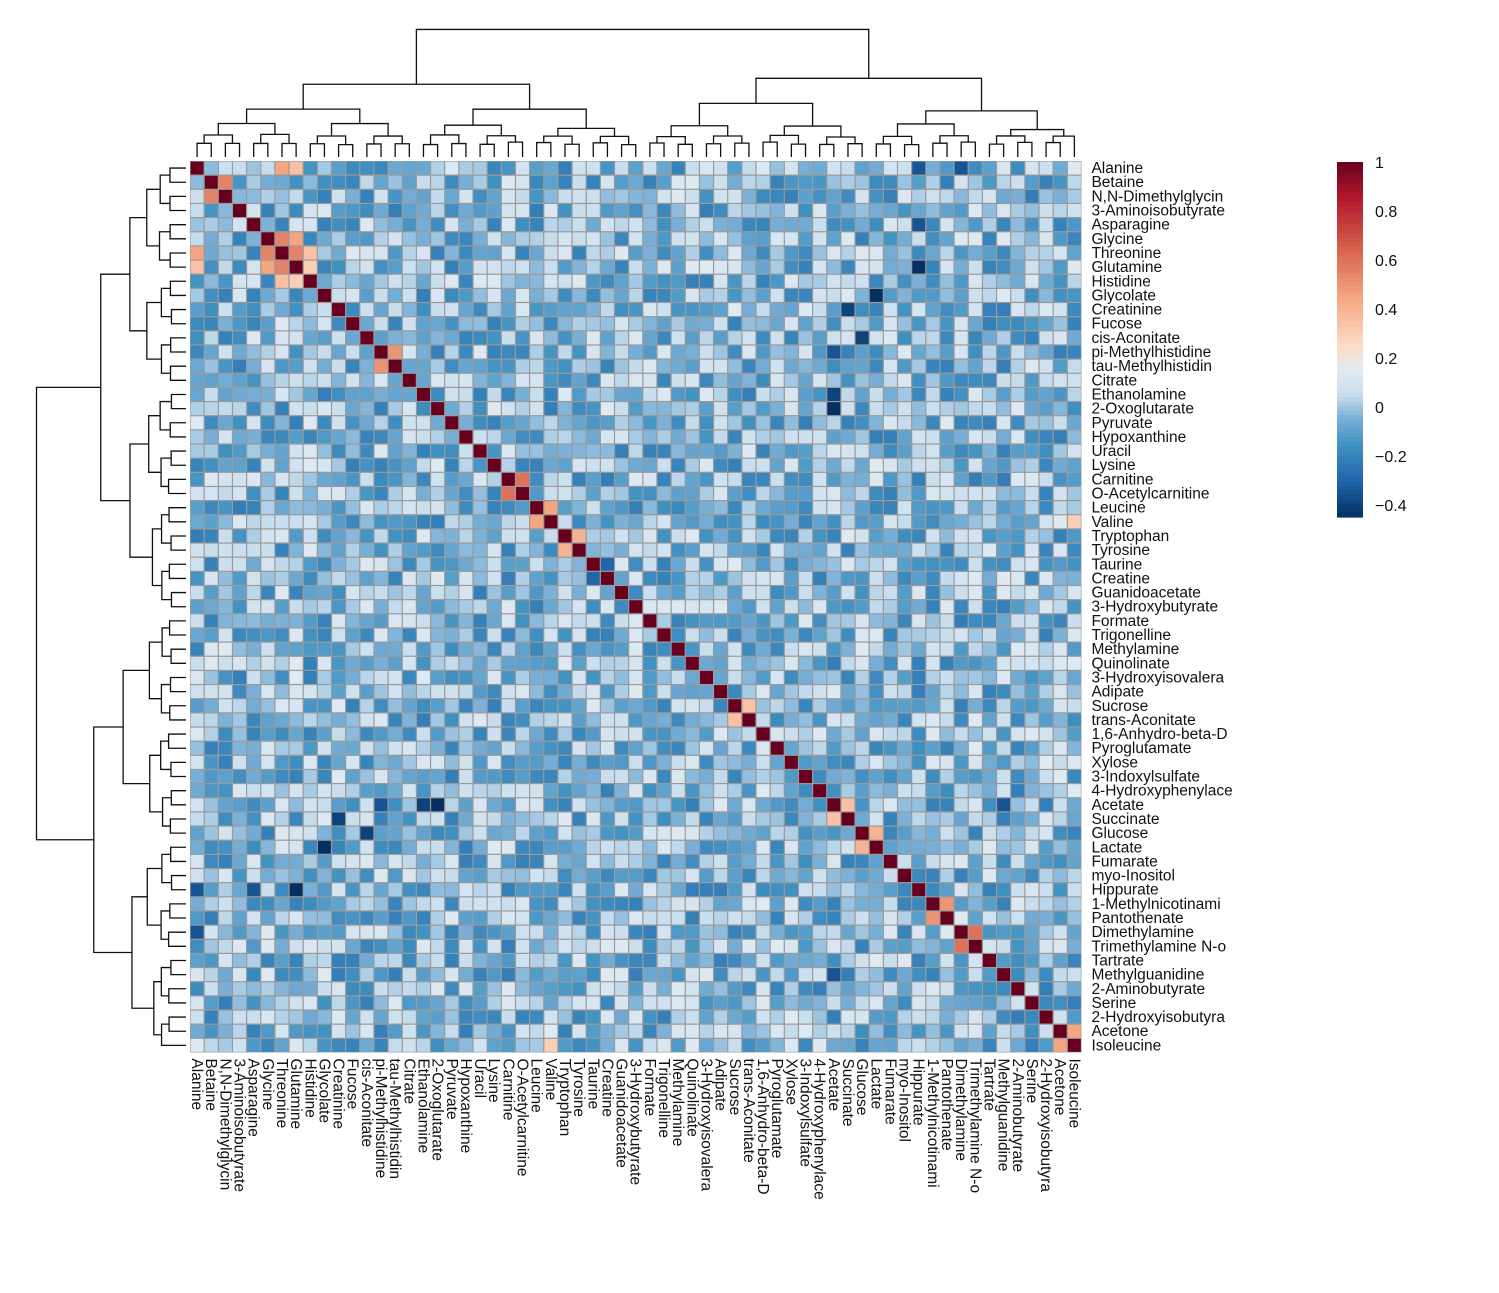 The height and width of the screenshot is (1293, 1499). Describe the element at coordinates (1125, 819) in the screenshot. I see `row-label: Succinate` at that location.